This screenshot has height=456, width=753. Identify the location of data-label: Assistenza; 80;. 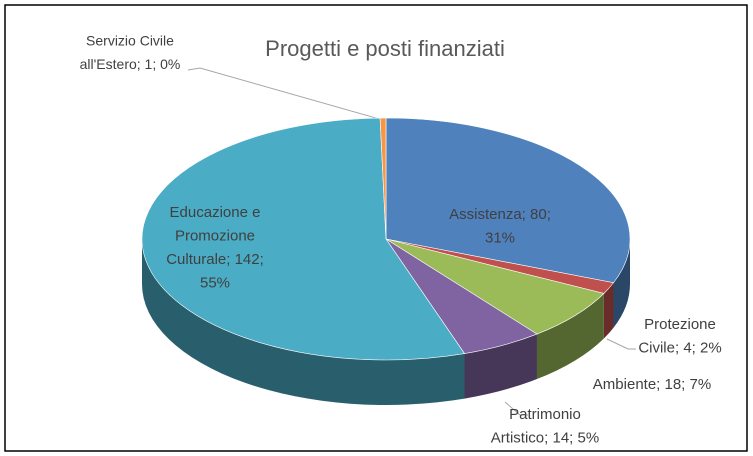
(500, 214).